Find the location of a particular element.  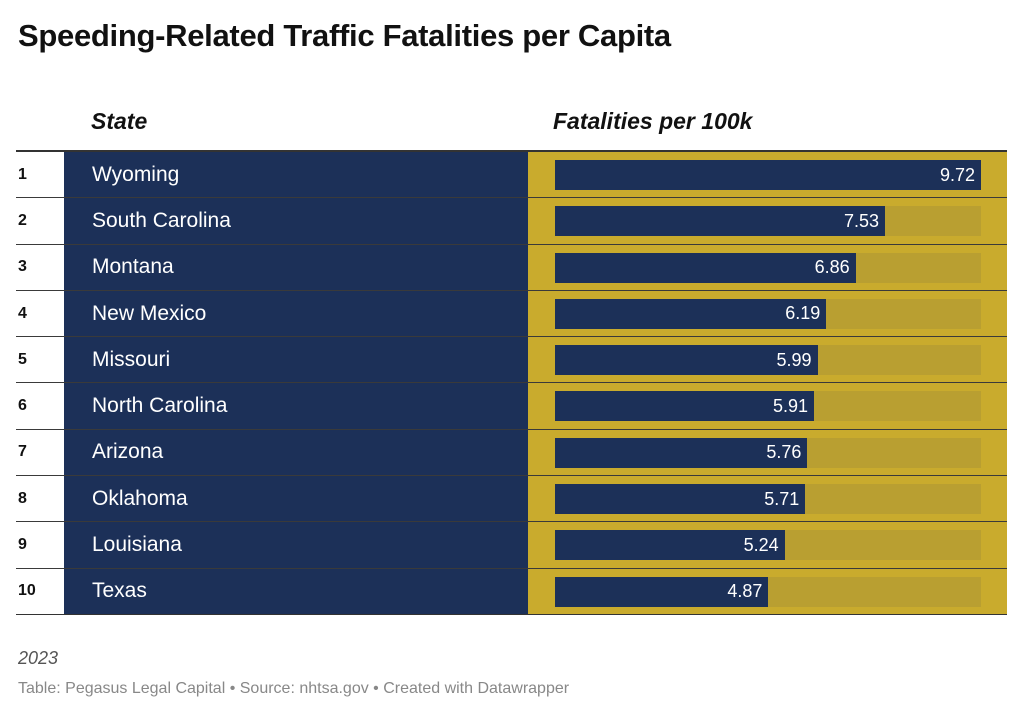

bar-value-label: 9.72 is located at coordinates (957, 174).